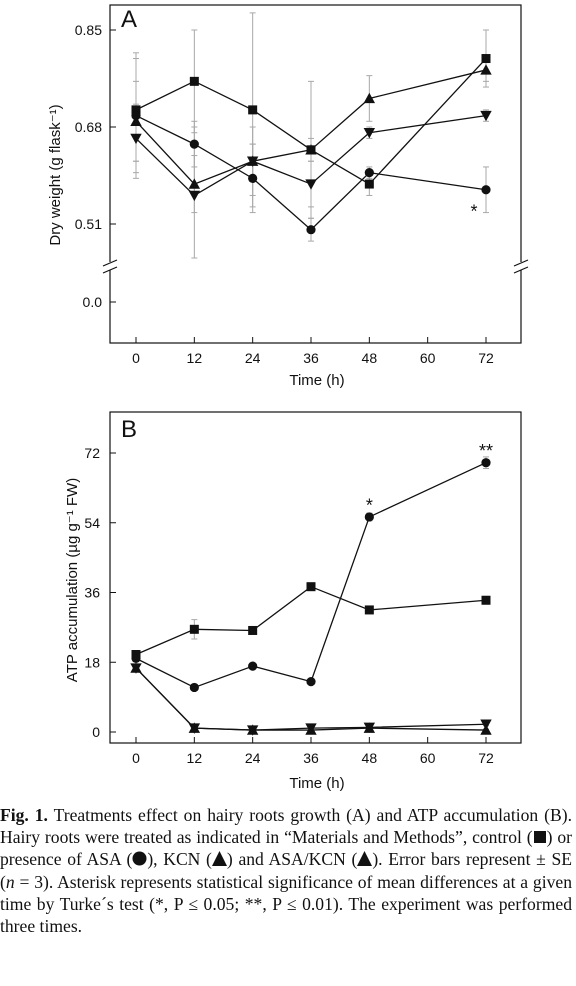  I want to click on panel-letter: B, so click(129, 429).